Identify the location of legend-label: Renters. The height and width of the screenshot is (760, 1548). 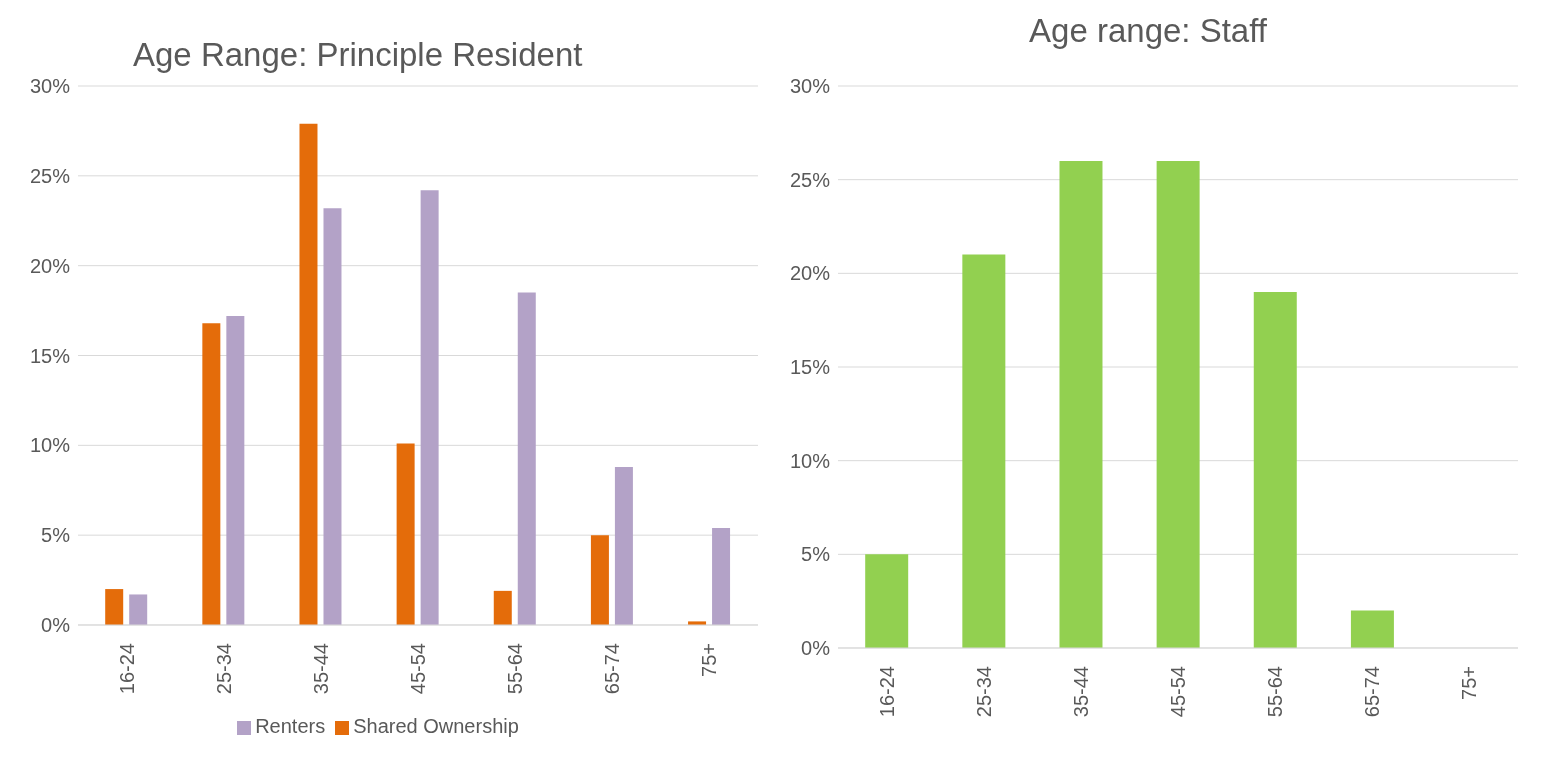
(290, 726).